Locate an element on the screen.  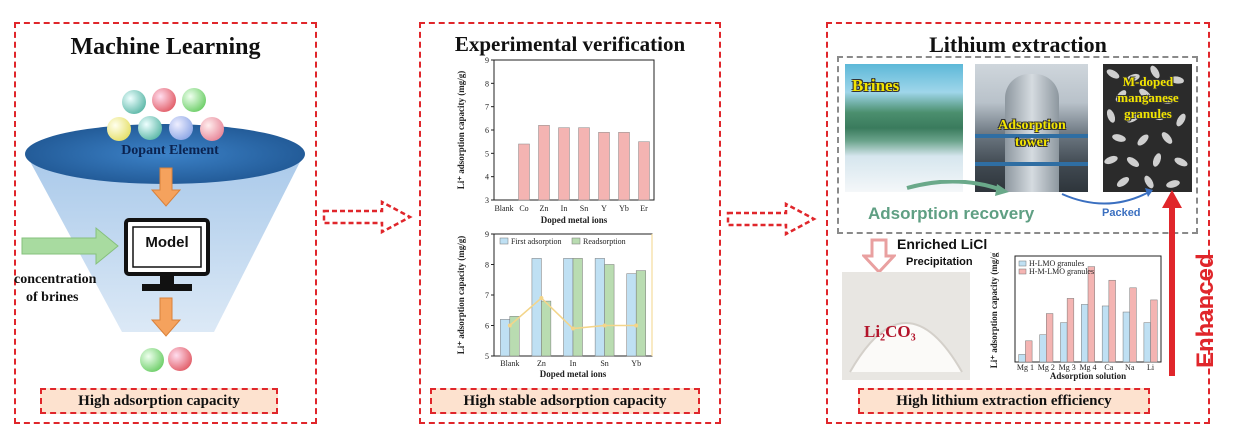
x-tick-label: Na is located at coordinates (1130, 367).